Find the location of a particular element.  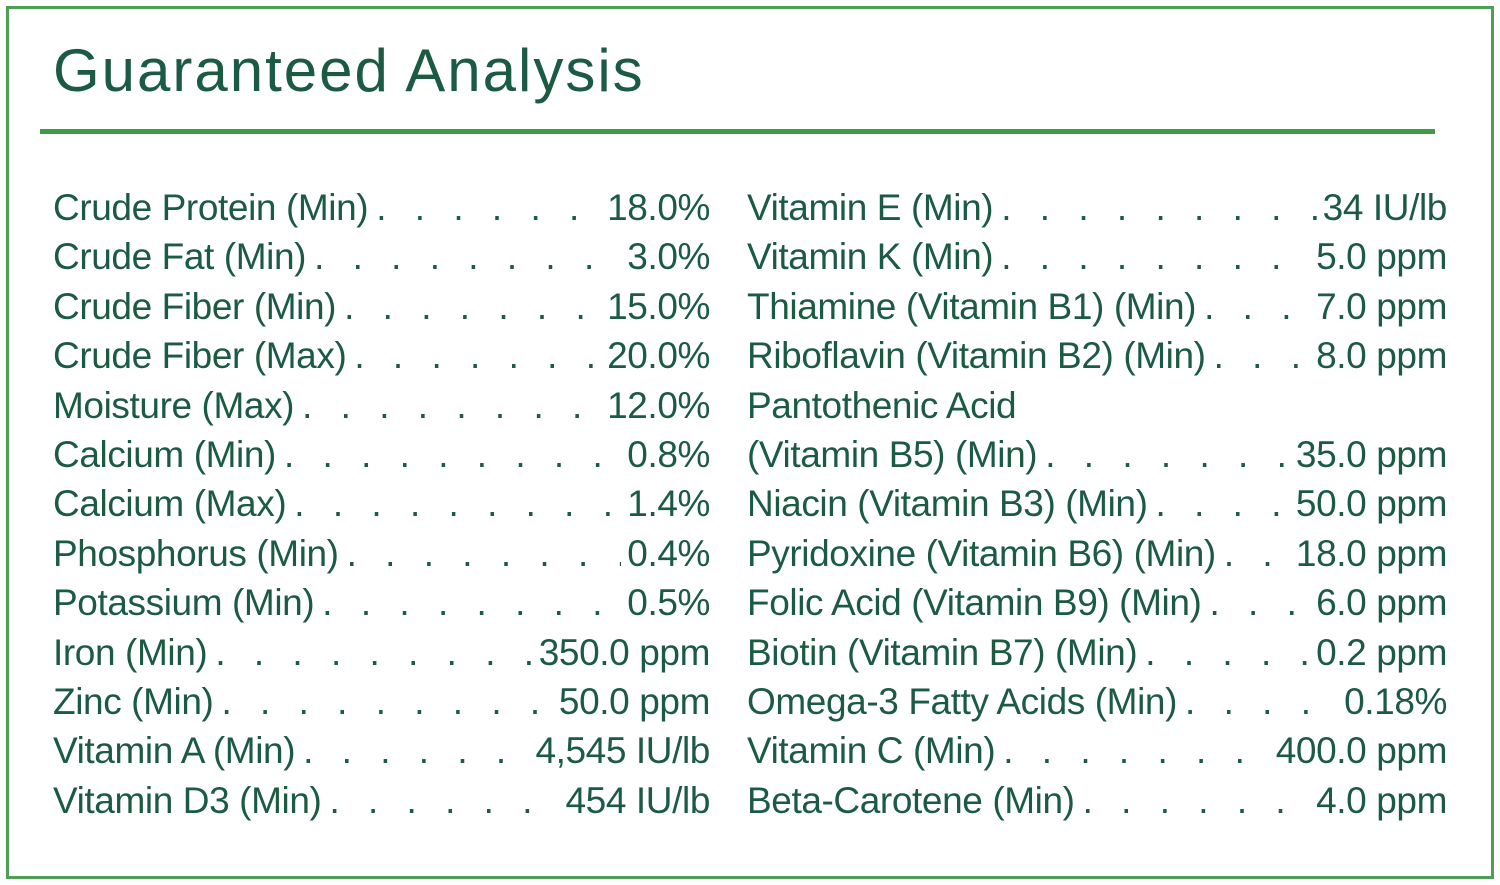

nutrient-label: Omega-3 Fatty Acids (Min) is located at coordinates (962, 701).